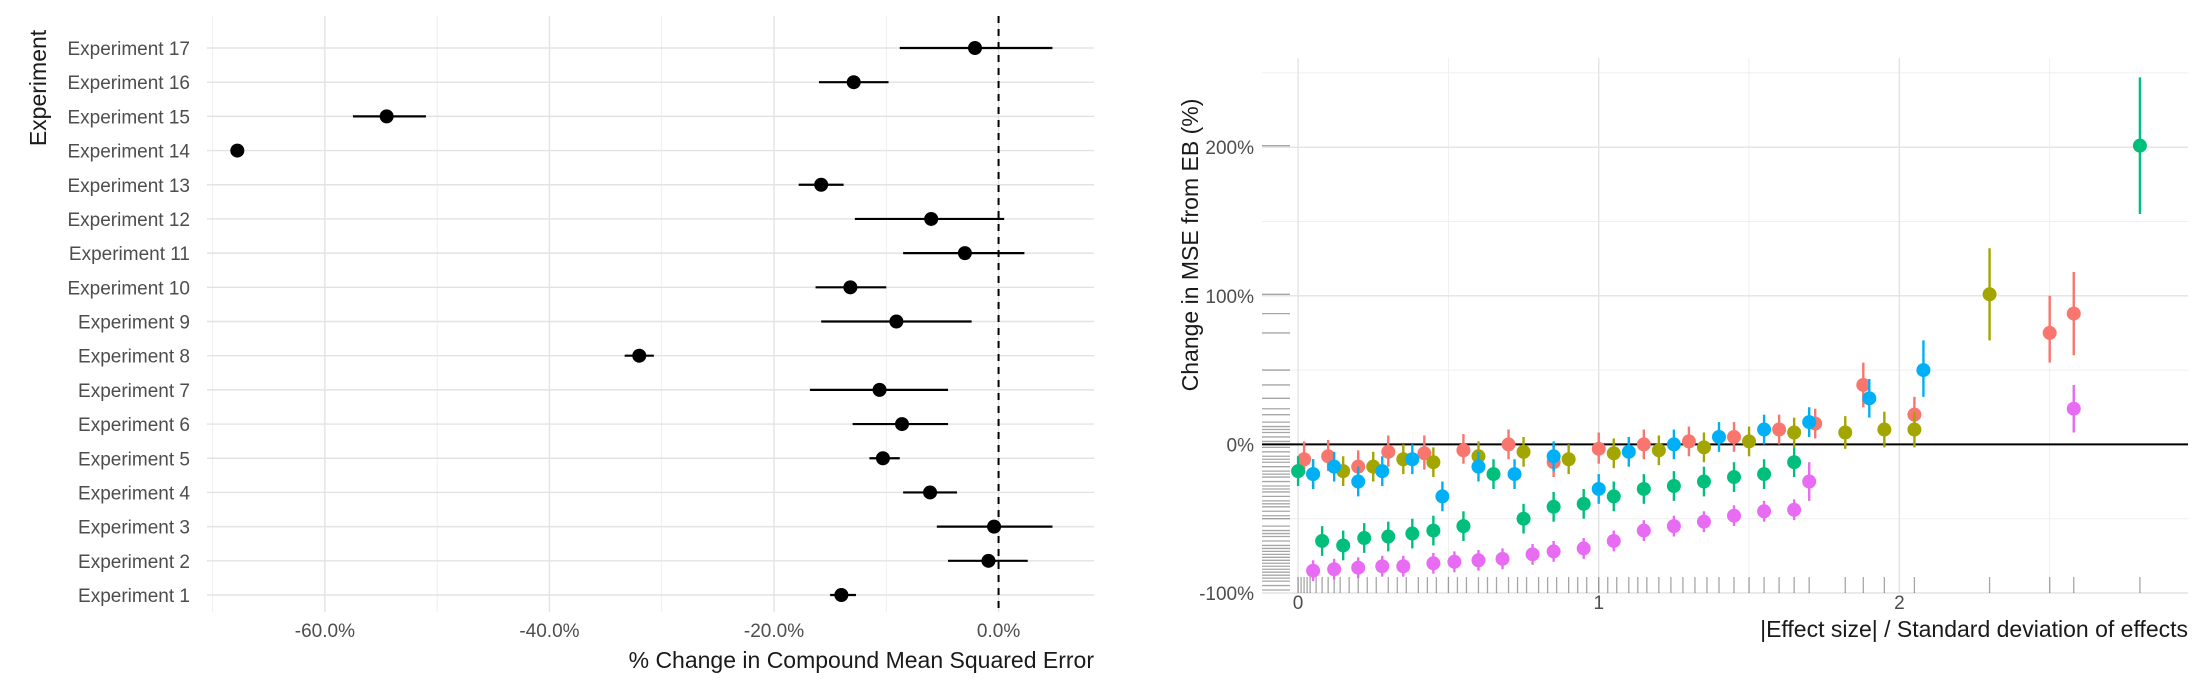 Image resolution: width=2212 pixels, height=696 pixels. What do you see at coordinates (134, 357) in the screenshot?
I see `y-tick-label: Experiment 8` at bounding box center [134, 357].